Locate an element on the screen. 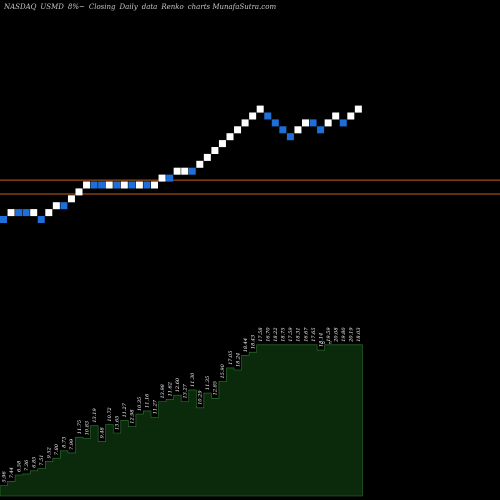  volume-label-42: 18.14 is located at coordinates (321, 340).